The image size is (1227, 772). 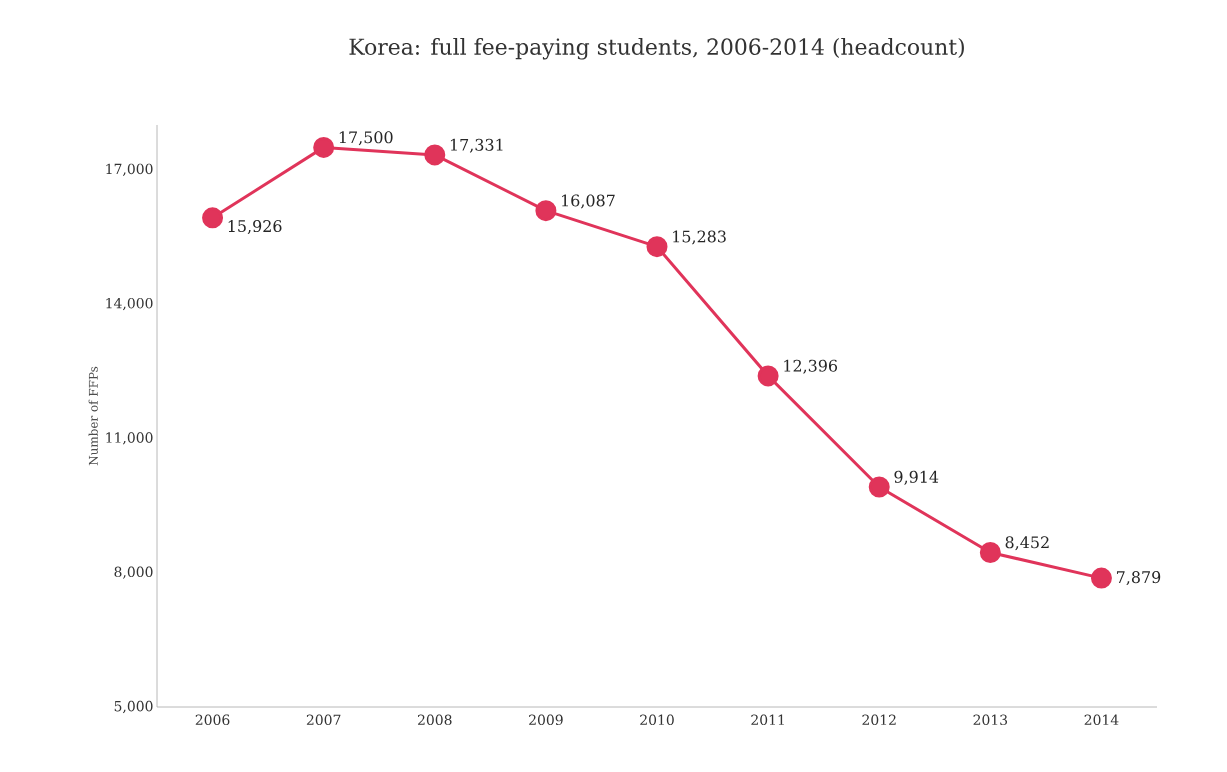 I want to click on x-tick-label: 2013, so click(x=990, y=720).